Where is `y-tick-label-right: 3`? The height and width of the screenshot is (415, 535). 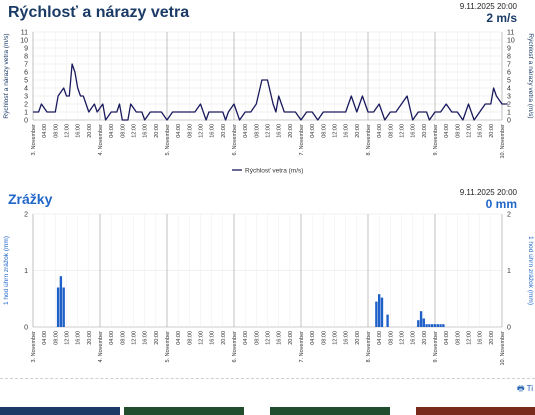 y-tick-label-right: 3 is located at coordinates (509, 97).